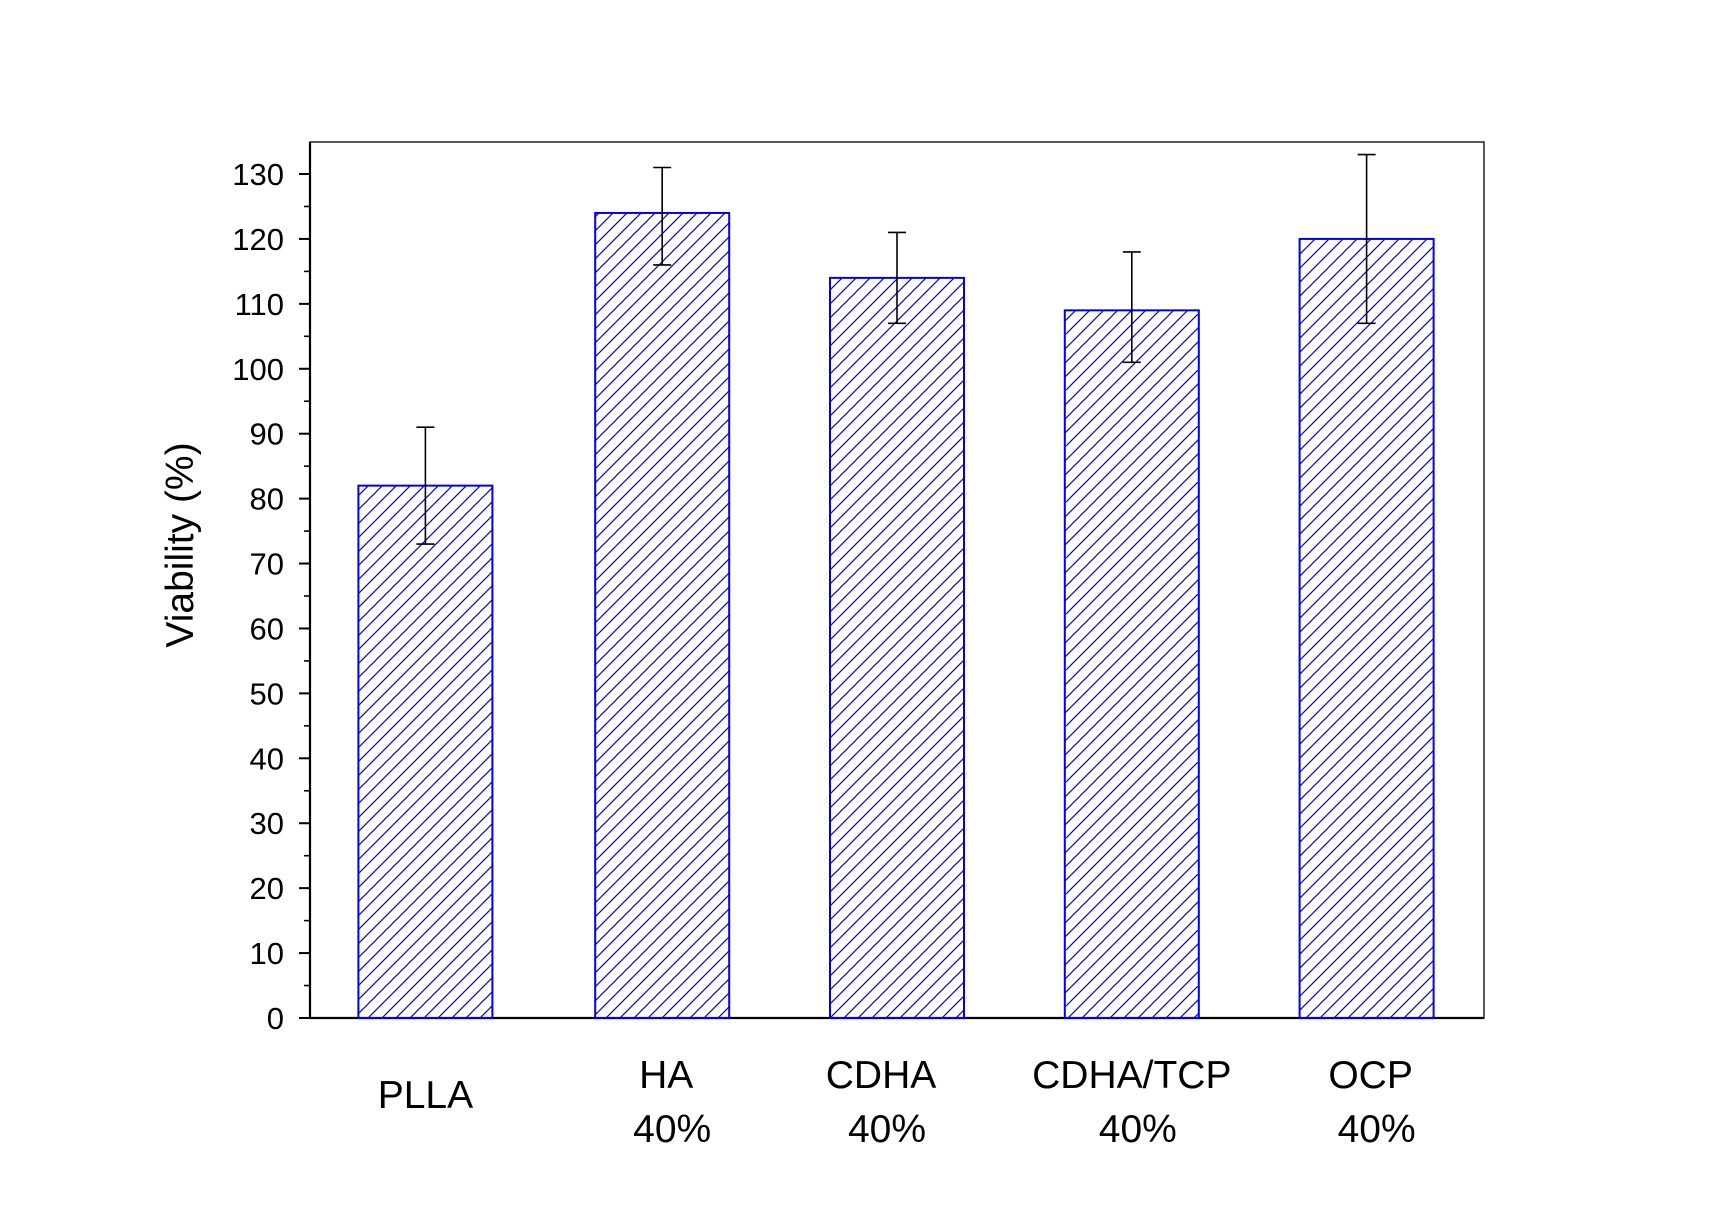 The height and width of the screenshot is (1210, 1725). Describe the element at coordinates (259, 304) in the screenshot. I see `y-tick-label: 110` at that location.